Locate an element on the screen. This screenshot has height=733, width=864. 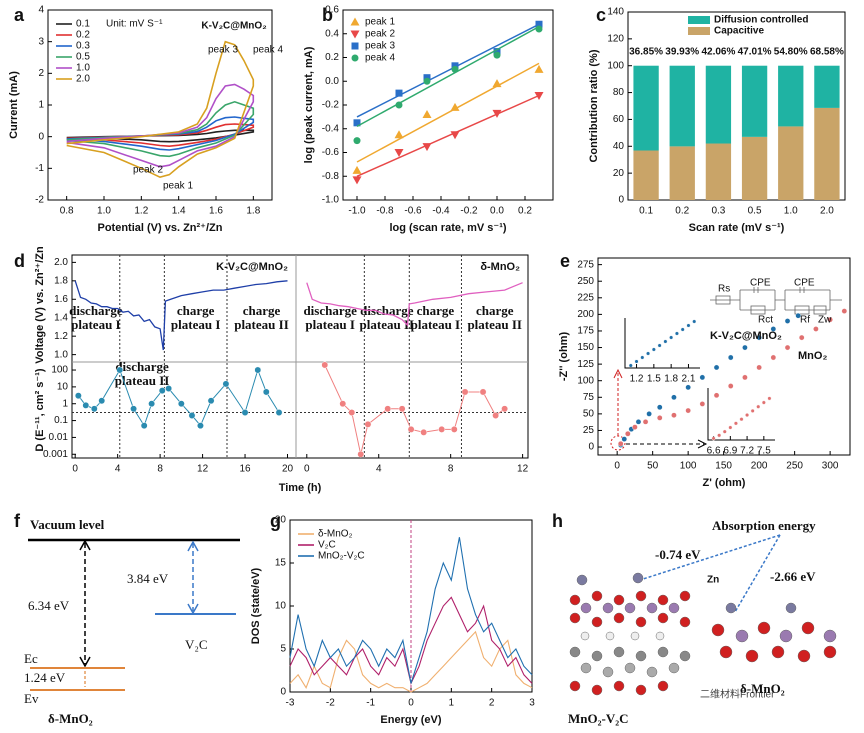
x-tick-label: 0.1 is located at coordinates (646, 211).